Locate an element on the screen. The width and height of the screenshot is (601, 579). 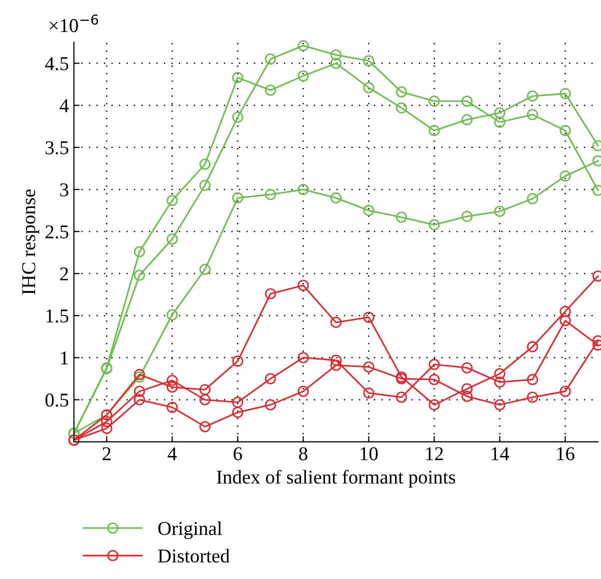
x-tick-label: 6 is located at coordinates (238, 453).